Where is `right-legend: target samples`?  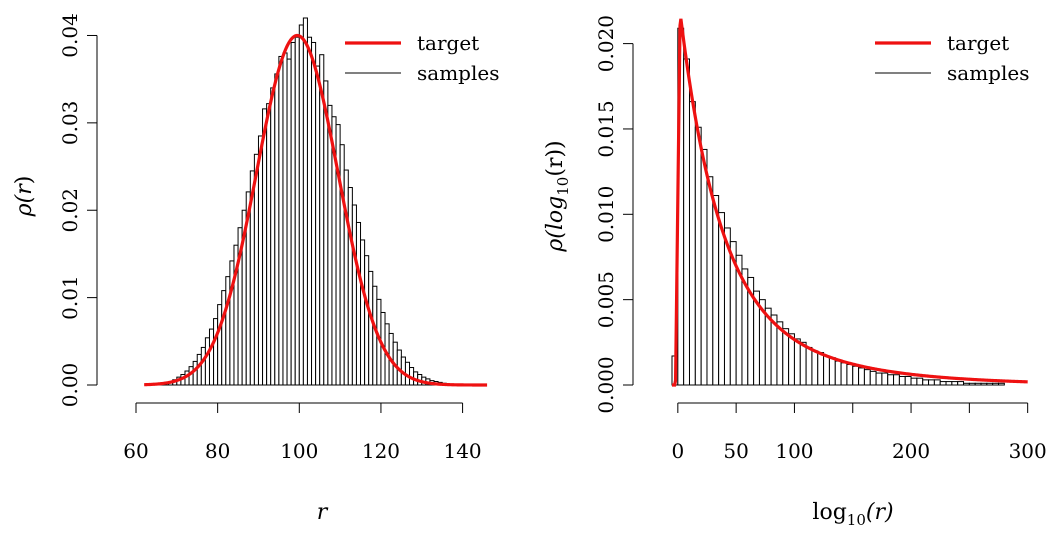 right-legend: target samples is located at coordinates (952, 58).